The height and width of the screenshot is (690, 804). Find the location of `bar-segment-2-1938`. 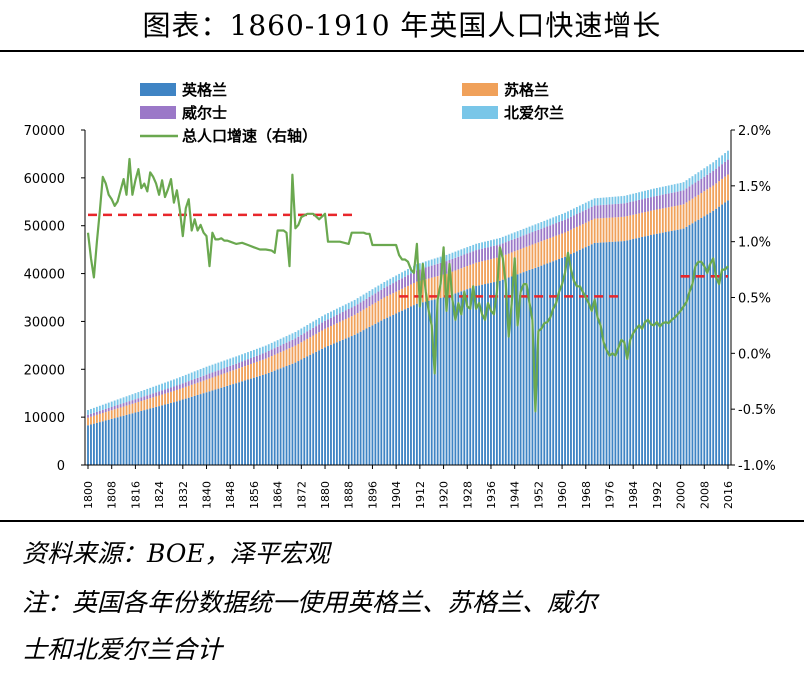

bar-segment-2-1938 is located at coordinates (496, 269).